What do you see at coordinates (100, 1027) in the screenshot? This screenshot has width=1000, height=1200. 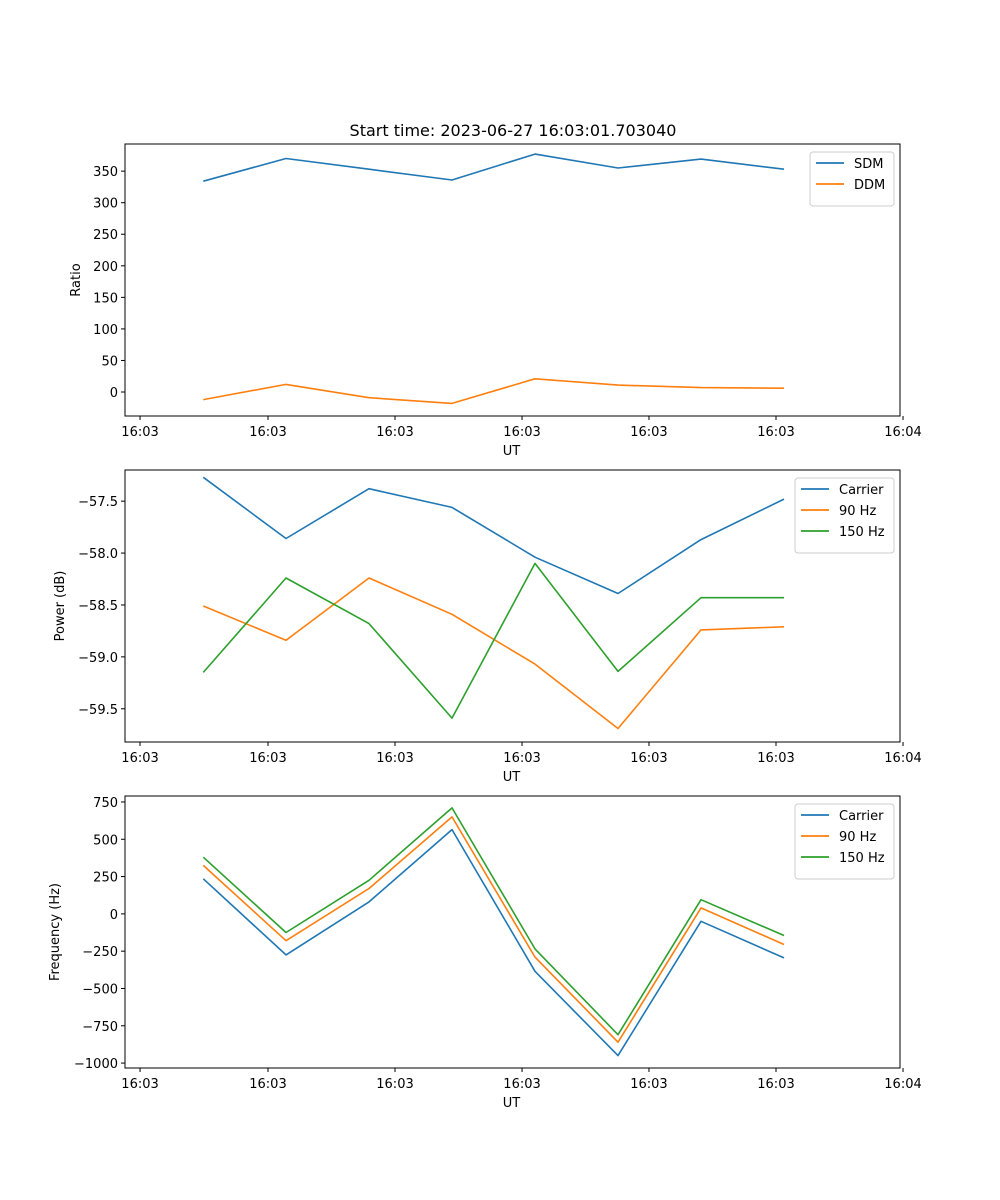 I see `y-tick-label: −750` at bounding box center [100, 1027].